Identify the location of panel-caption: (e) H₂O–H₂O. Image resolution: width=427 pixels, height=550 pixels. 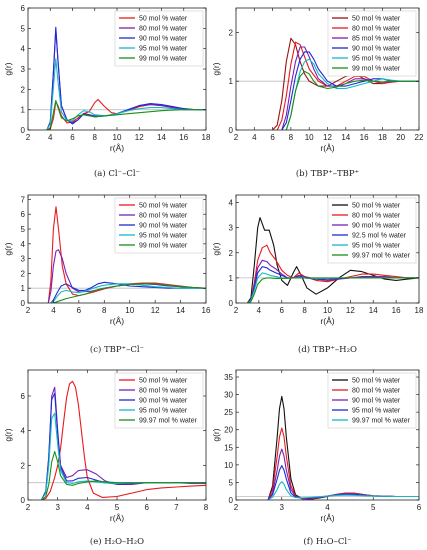
(117, 541).